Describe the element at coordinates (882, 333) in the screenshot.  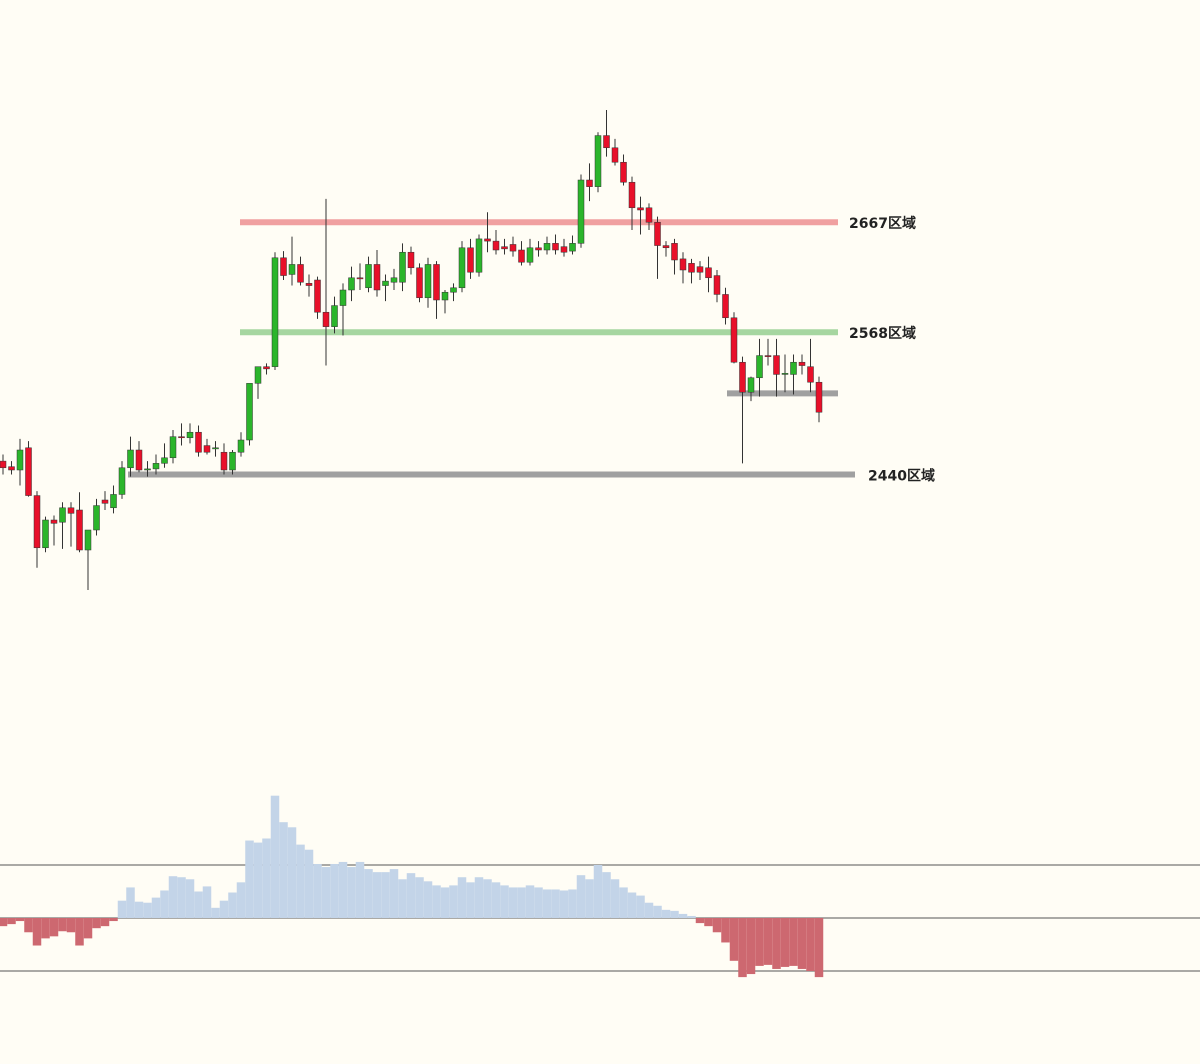
I see `level-label: 2568区域` at that location.